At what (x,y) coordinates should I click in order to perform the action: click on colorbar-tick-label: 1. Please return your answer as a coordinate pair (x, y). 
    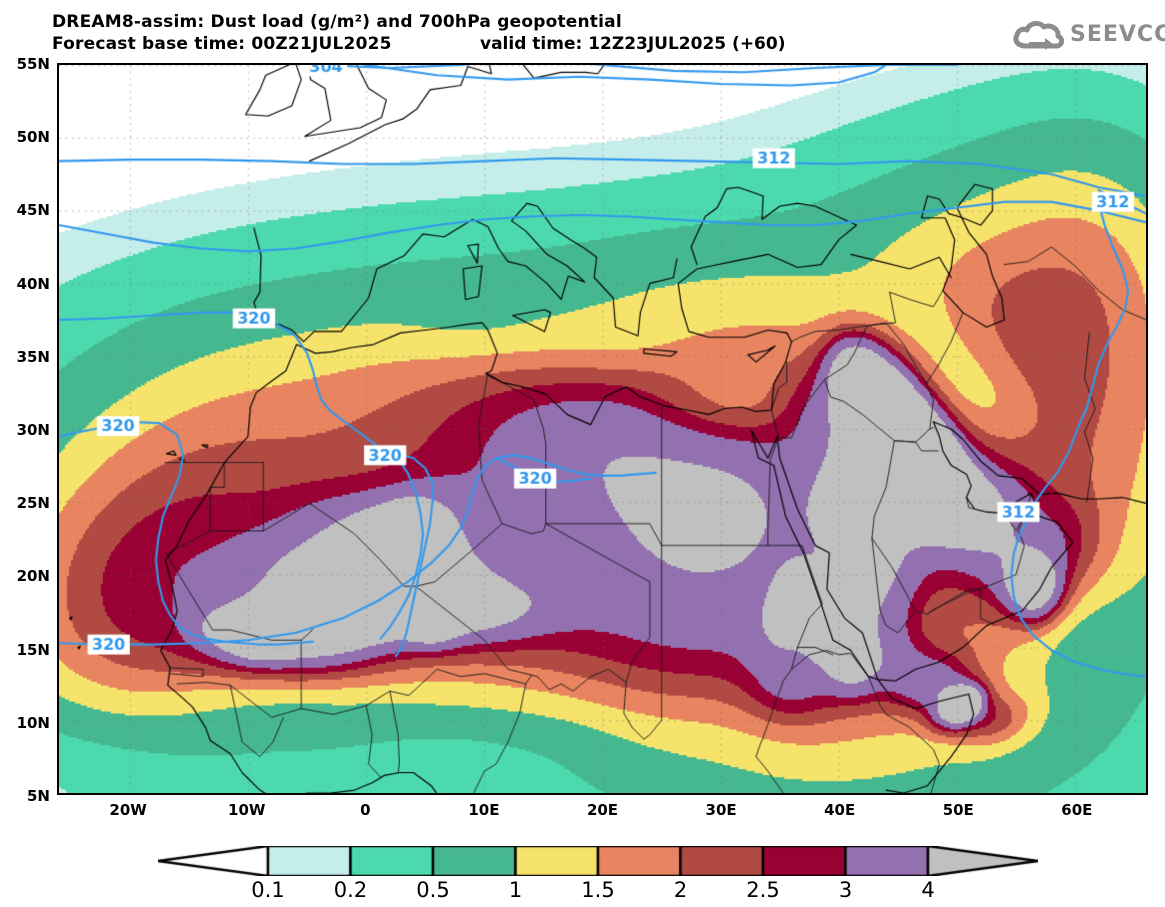
    Looking at the image, I should click on (515, 890).